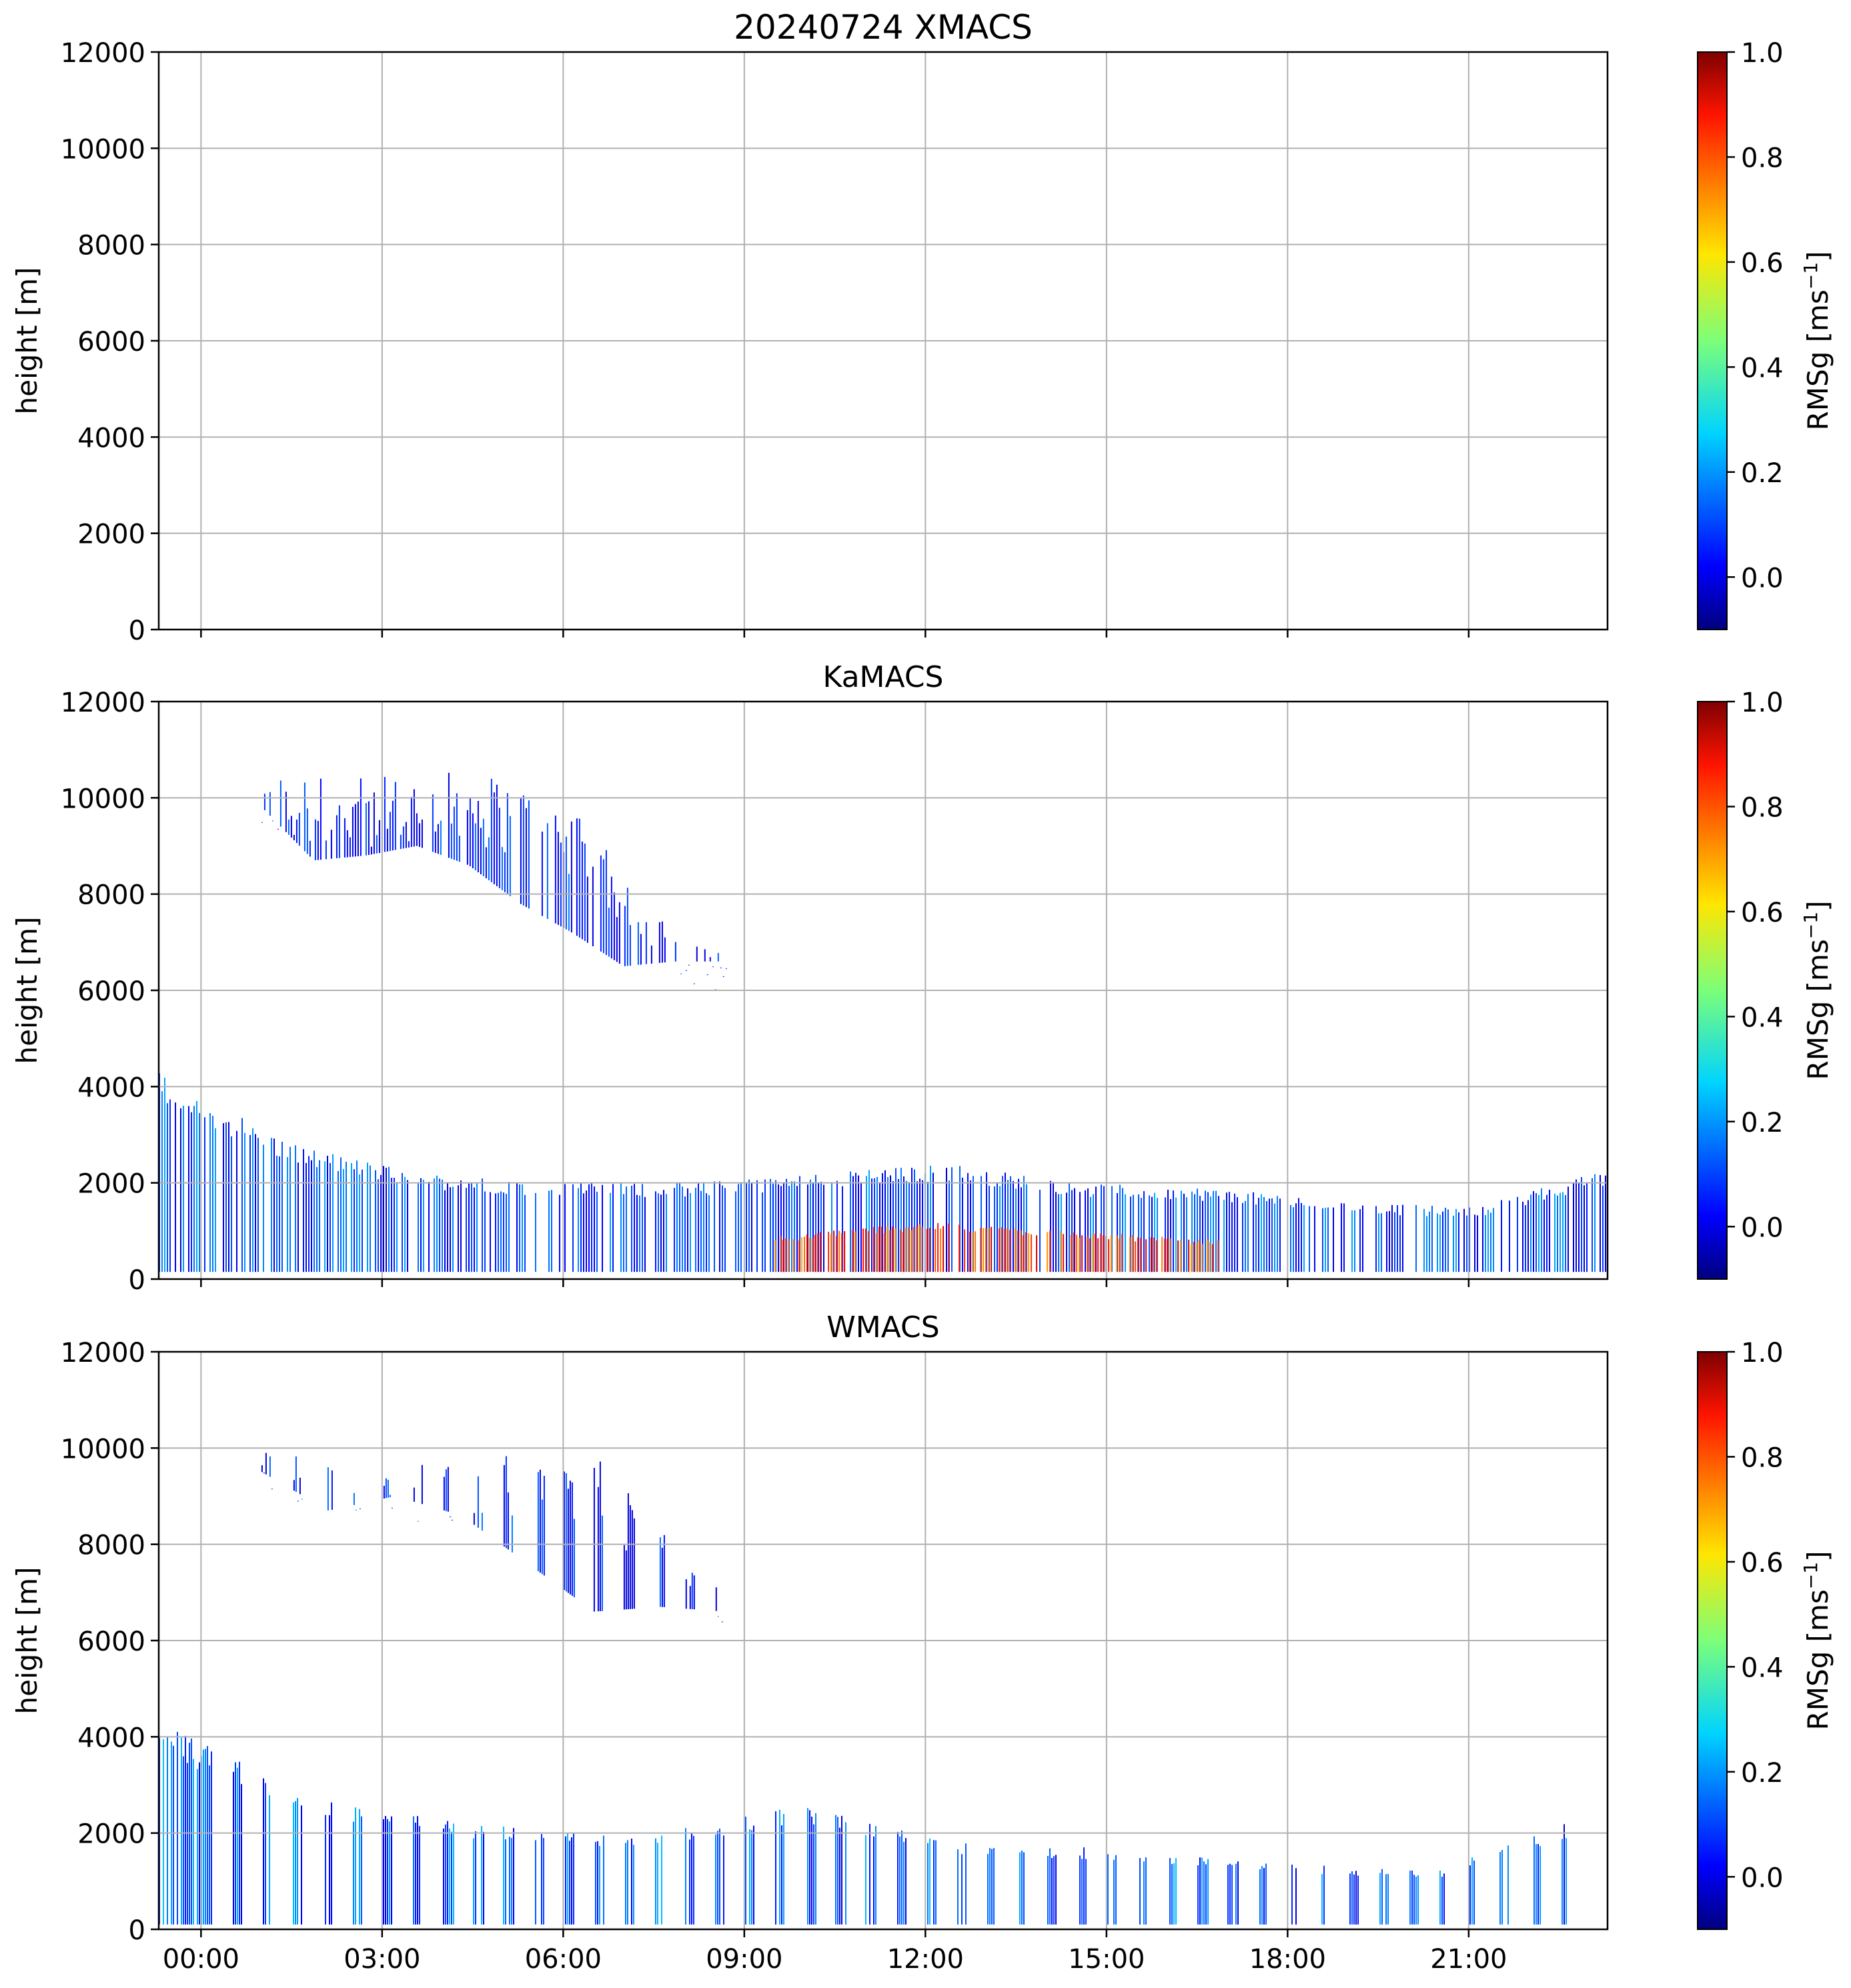  What do you see at coordinates (882, 1327) in the screenshot?
I see `panel-title: WMACS` at bounding box center [882, 1327].